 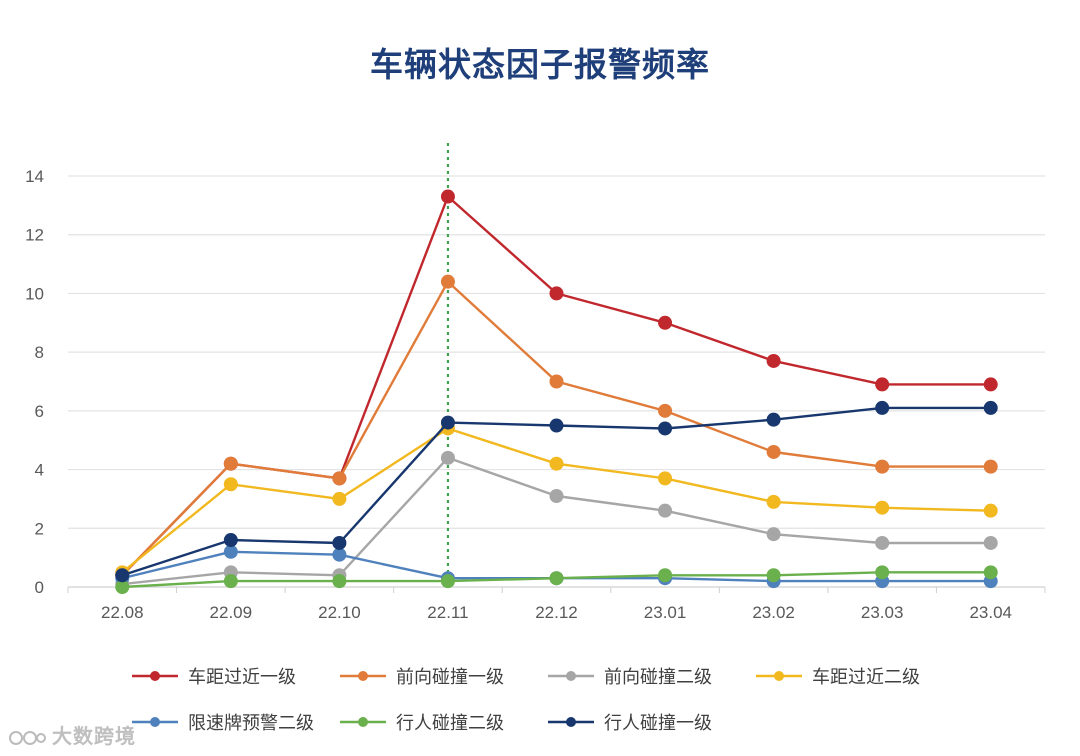 I want to click on legend-label: 前向碰撞二级, so click(x=658, y=677).